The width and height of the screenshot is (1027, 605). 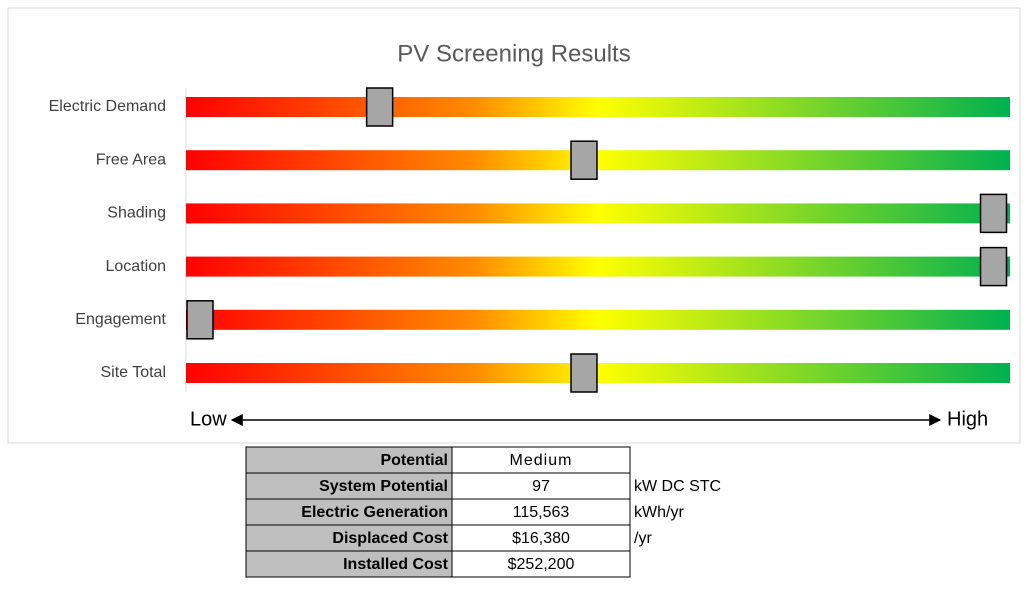 I want to click on chart-title: PV Screening Results, so click(x=513, y=53).